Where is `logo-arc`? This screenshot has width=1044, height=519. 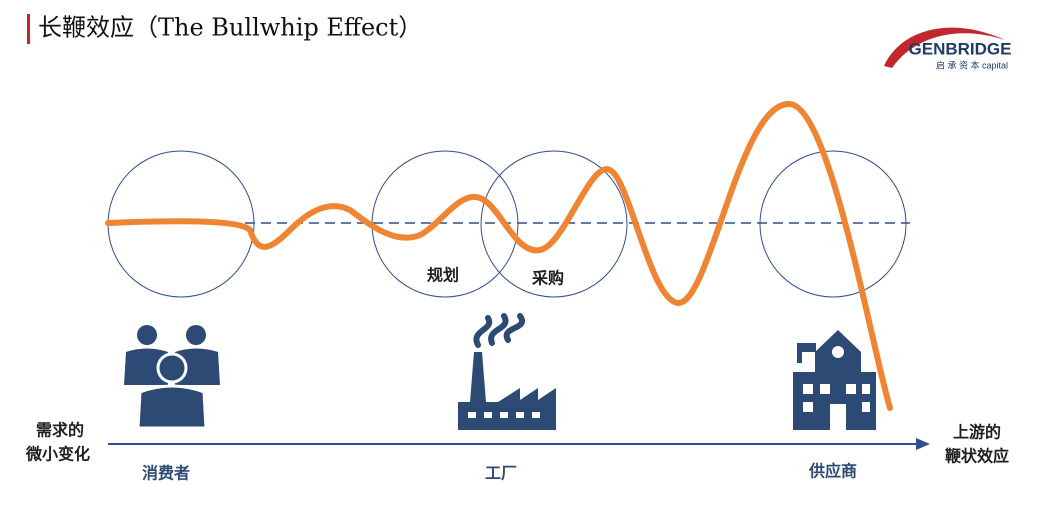
logo-arc is located at coordinates (944, 47).